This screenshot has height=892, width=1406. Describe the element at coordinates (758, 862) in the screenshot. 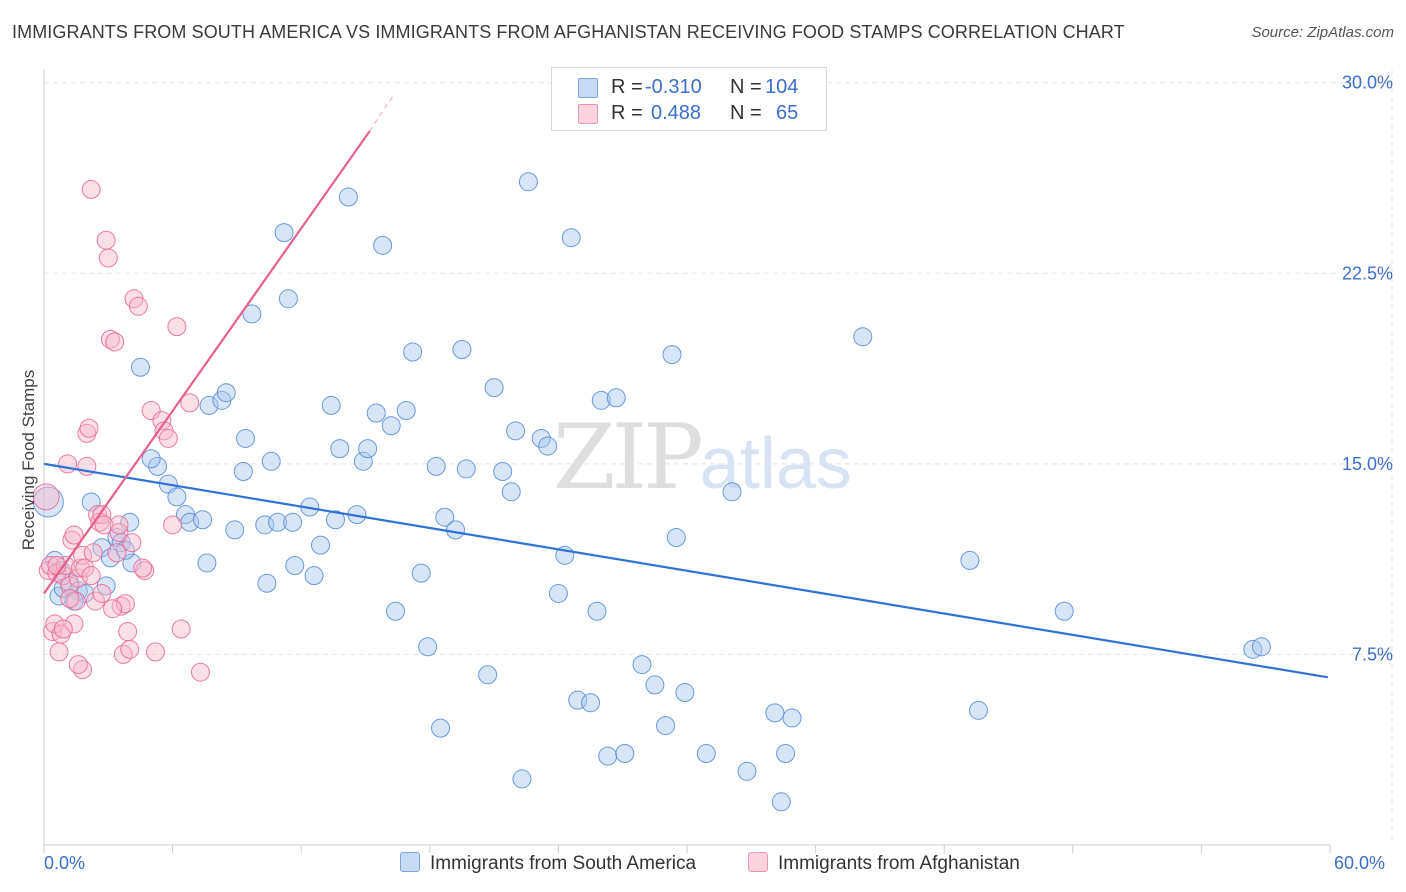

I see `legend-swatch-pink` at that location.